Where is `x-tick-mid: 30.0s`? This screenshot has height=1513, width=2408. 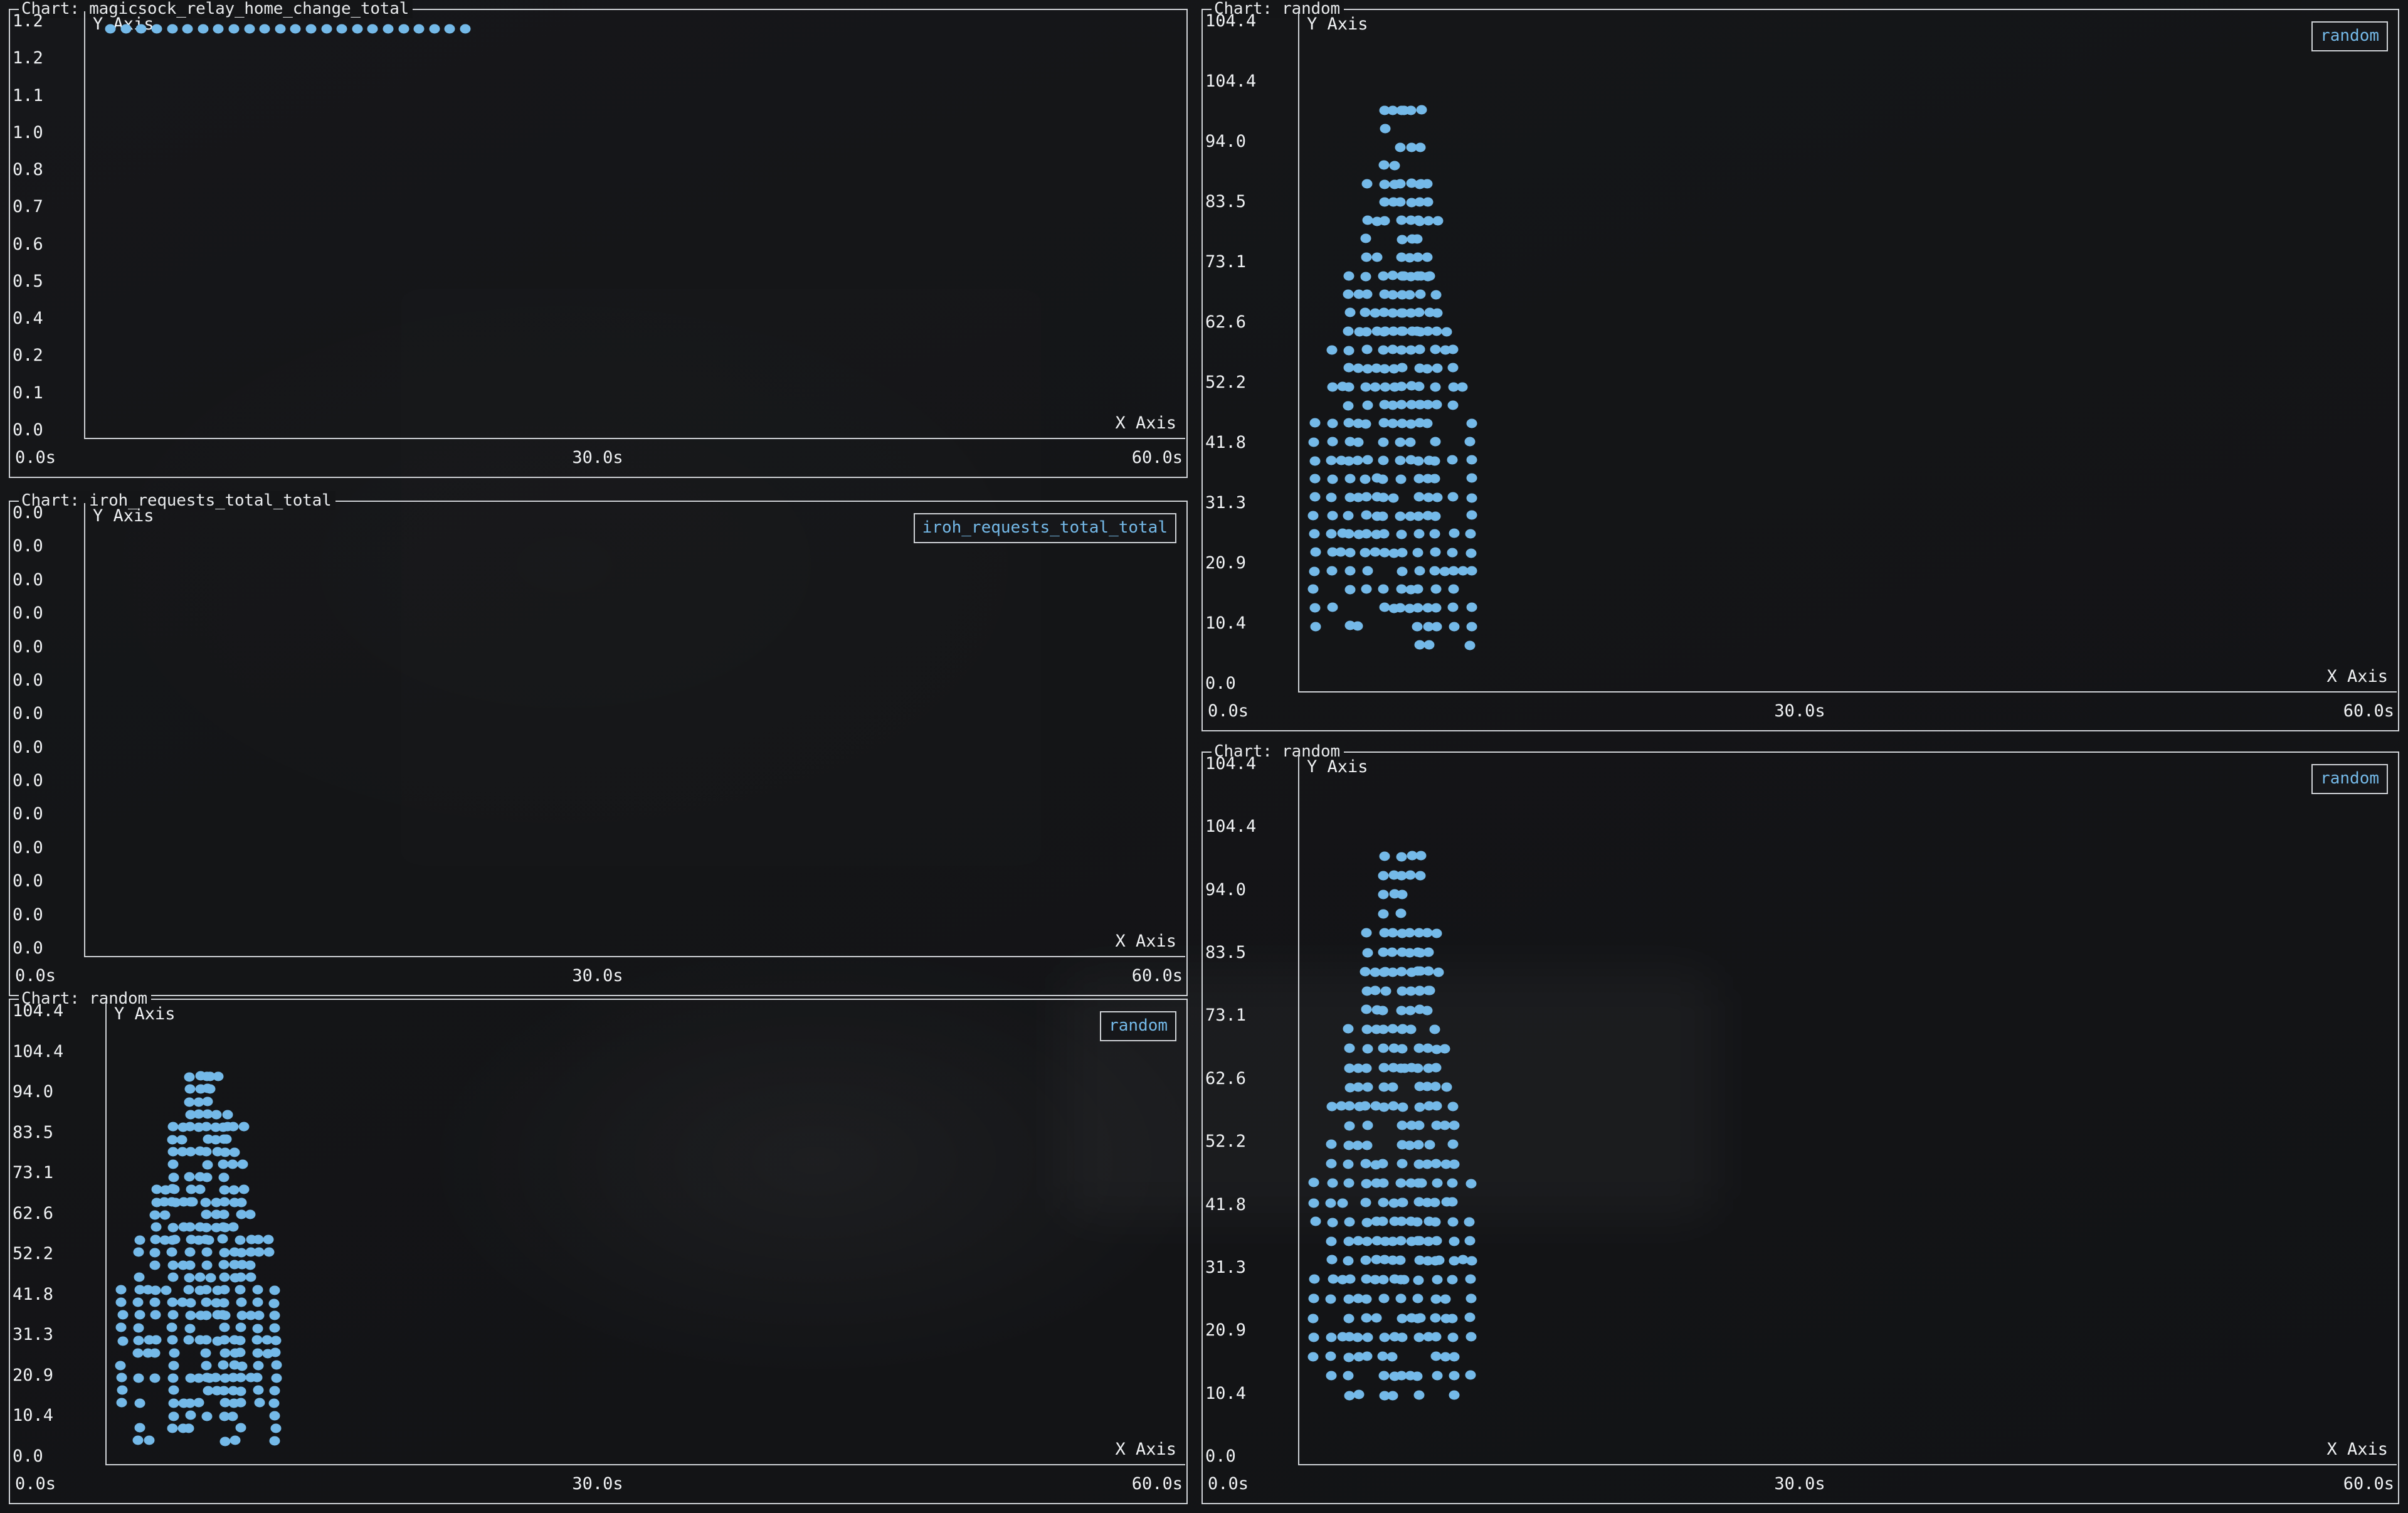
x-tick-mid: 30.0s is located at coordinates (597, 457).